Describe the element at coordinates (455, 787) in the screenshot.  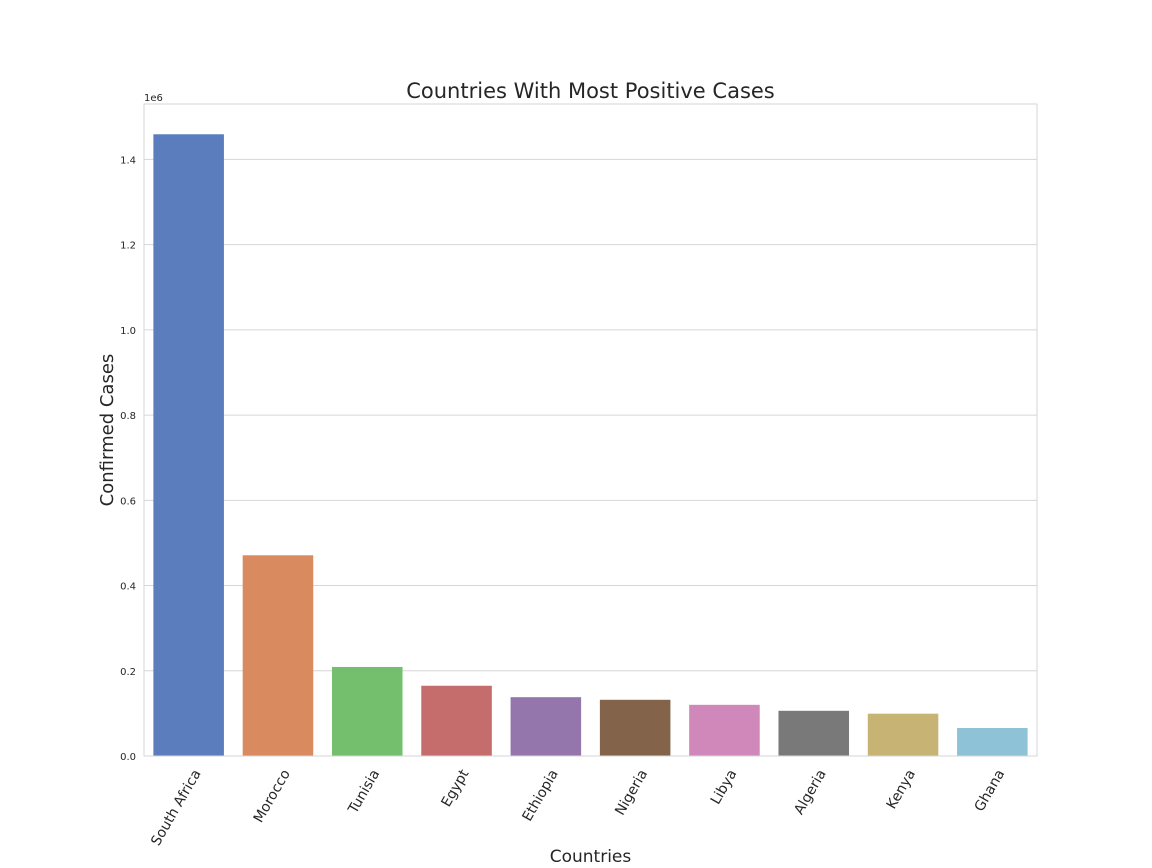
I see `x-tick-label: Egypt` at that location.